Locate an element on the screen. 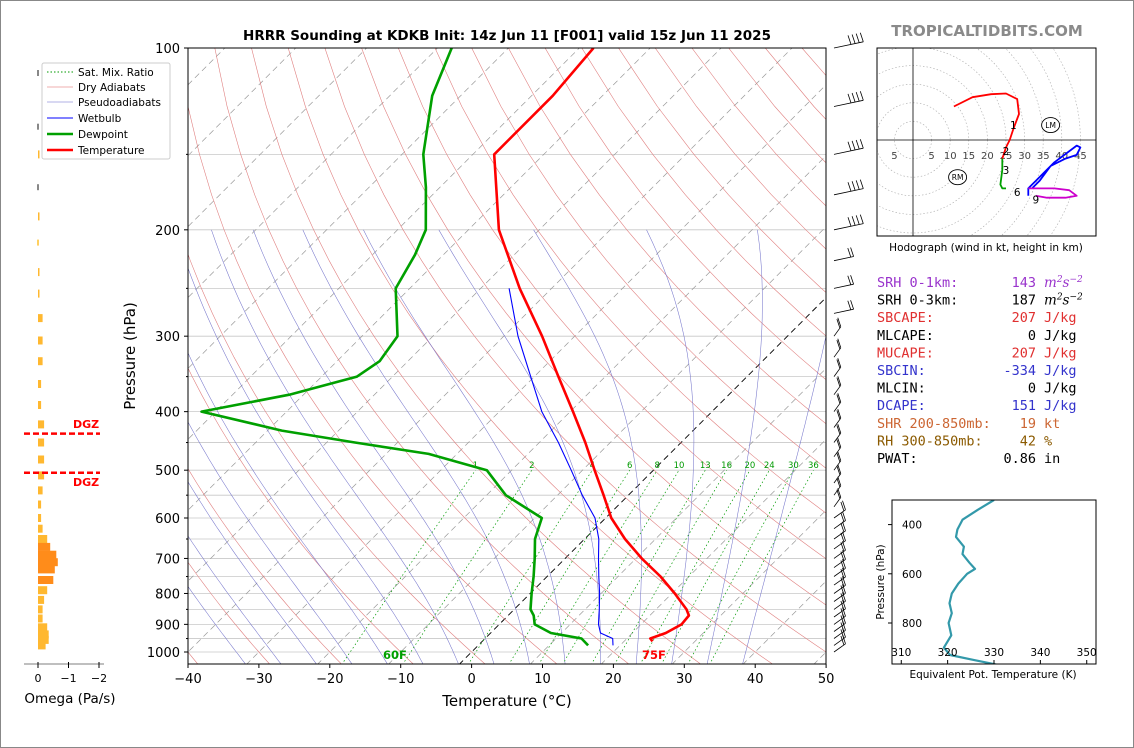  x-tick-label: 20 is located at coordinates (613, 679).